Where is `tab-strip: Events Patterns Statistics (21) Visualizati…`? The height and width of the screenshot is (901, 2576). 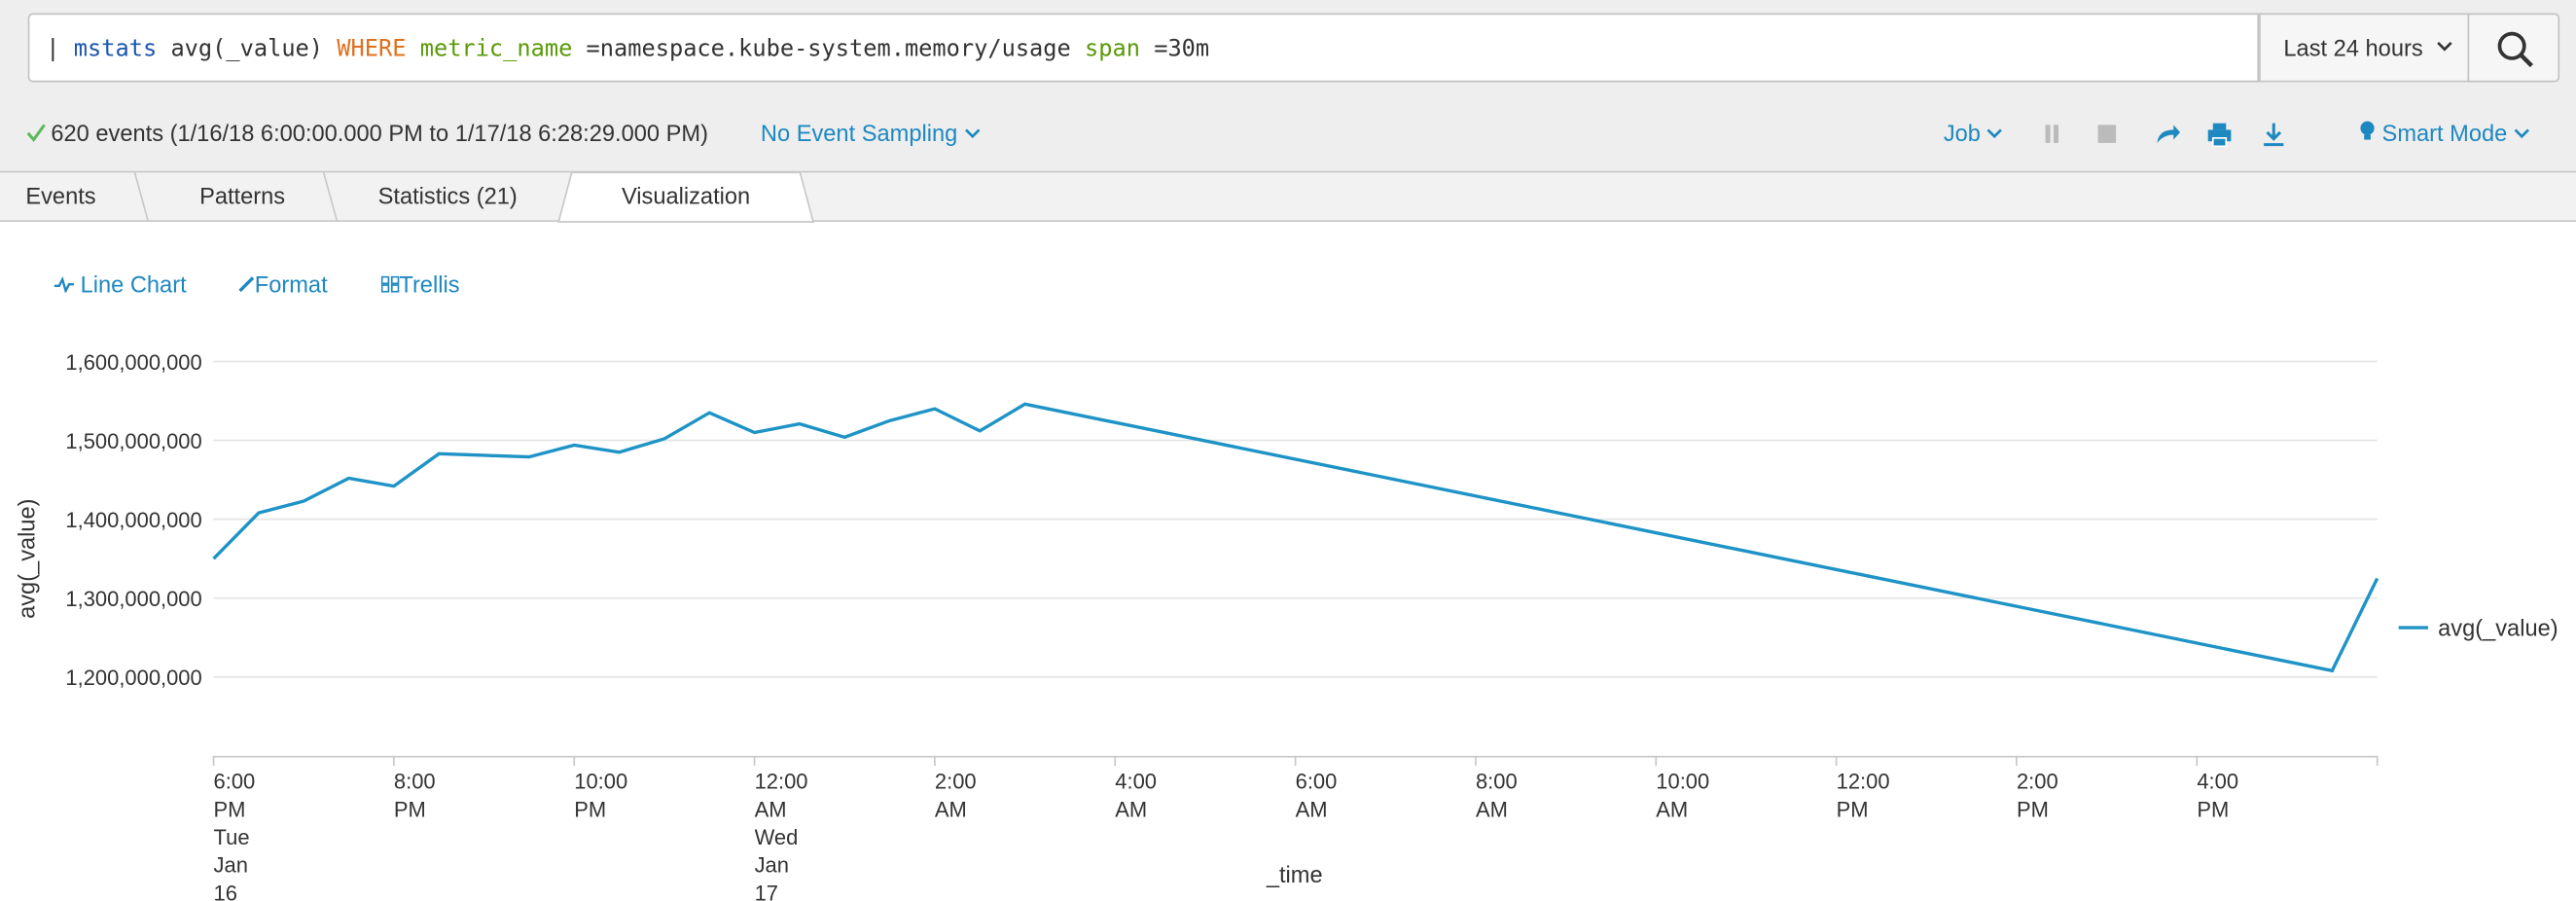 tab-strip: Events Patterns Statistics (21) Visualizati… is located at coordinates (1288, 197).